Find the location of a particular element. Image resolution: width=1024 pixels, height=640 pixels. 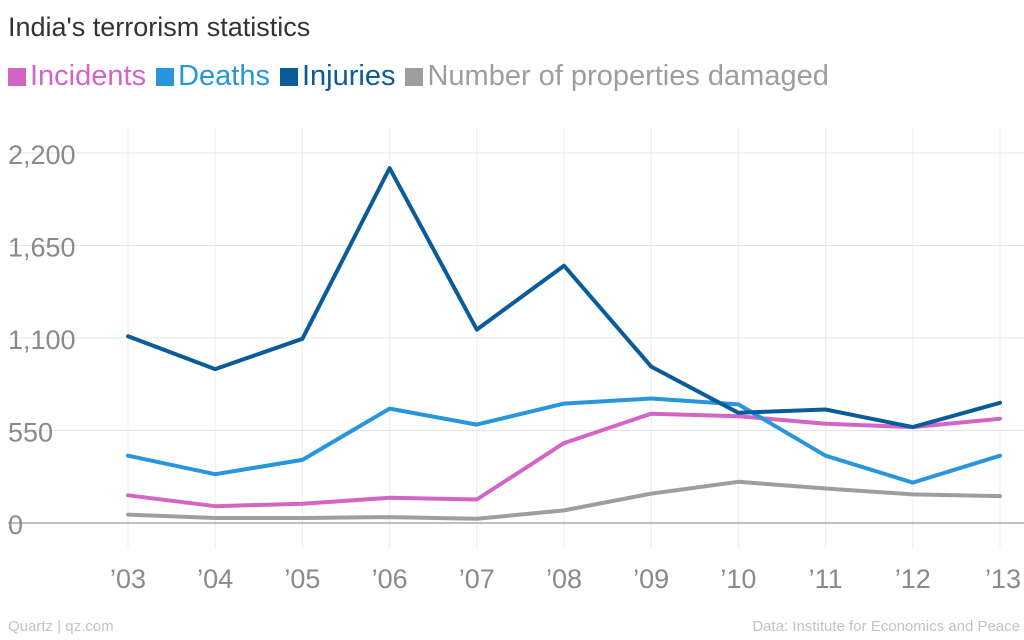

x-tick-label: ’08 is located at coordinates (564, 579).